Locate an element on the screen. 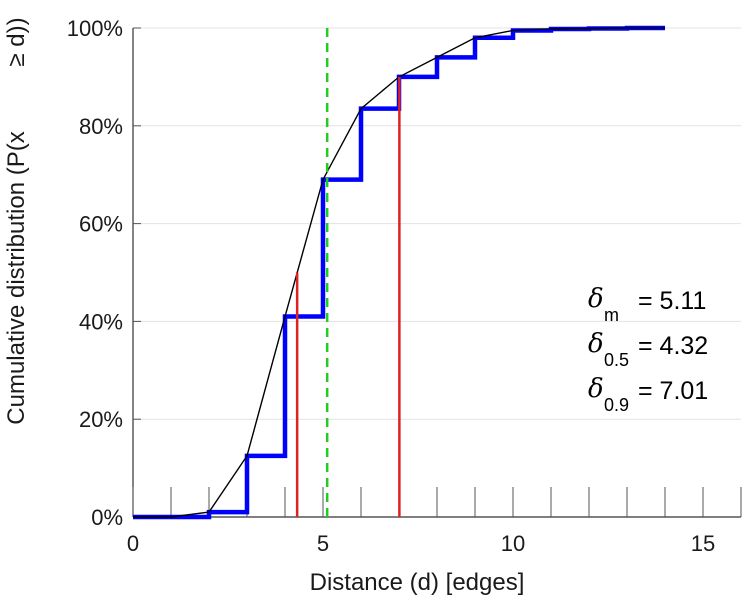 This screenshot has width=747, height=600. stat-annotation-1: δ0.5 = 4.32 is located at coordinates (648, 349).